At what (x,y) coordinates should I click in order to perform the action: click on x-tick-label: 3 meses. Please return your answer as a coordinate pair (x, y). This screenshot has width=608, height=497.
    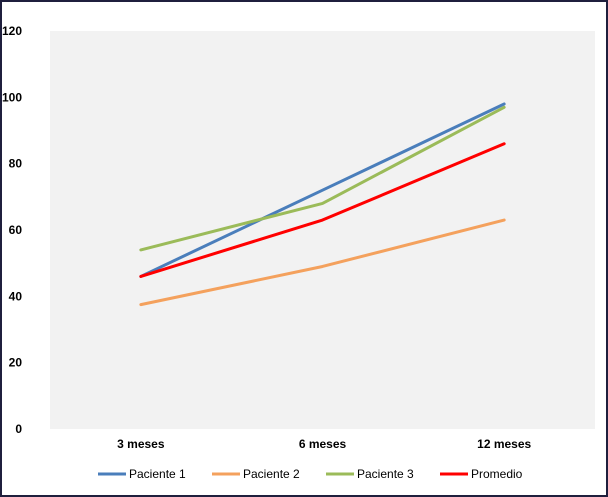
    Looking at the image, I should click on (141, 444).